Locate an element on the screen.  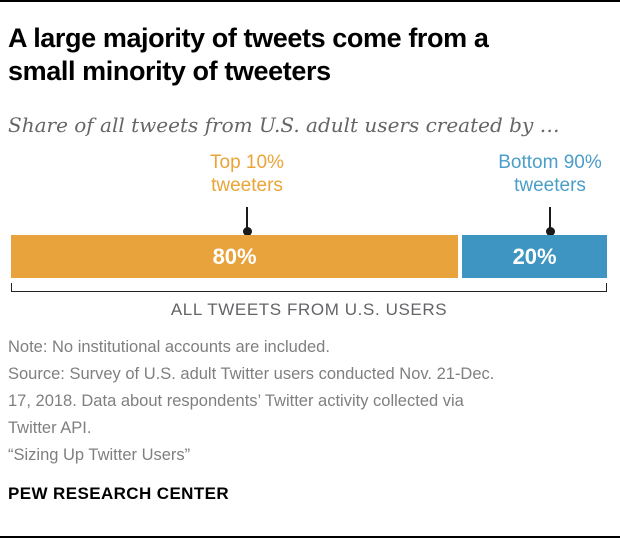
leader-line-top10 is located at coordinates (247, 218).